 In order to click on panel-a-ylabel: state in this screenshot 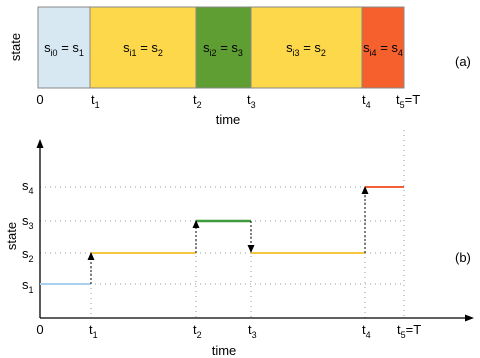, I will do `click(15, 47)`.